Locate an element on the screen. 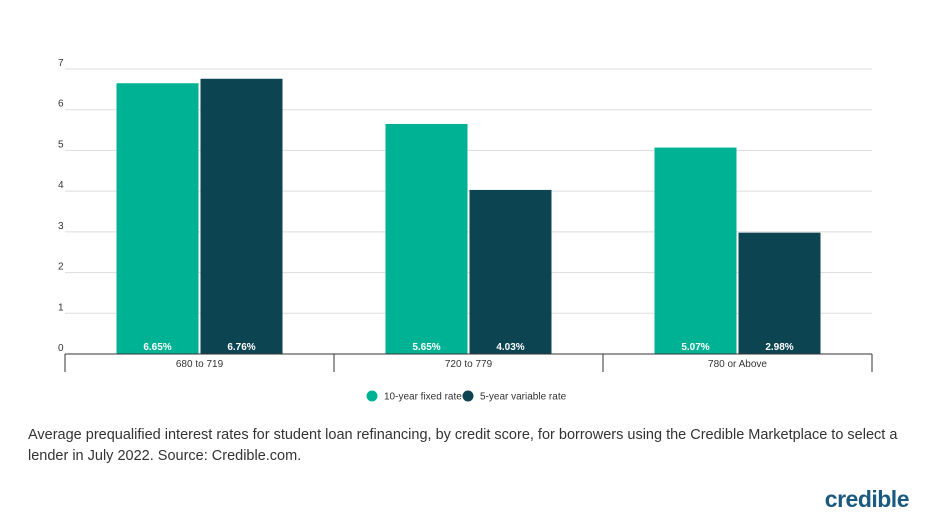 The height and width of the screenshot is (523, 931). bar-value-label: 5.65% is located at coordinates (426, 347).